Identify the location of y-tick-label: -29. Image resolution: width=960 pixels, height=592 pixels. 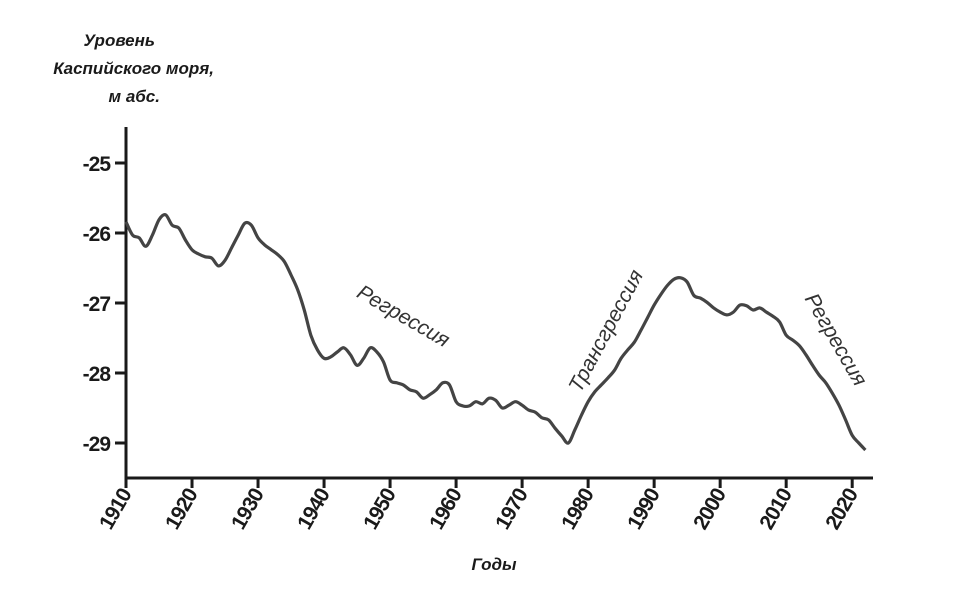
(97, 444).